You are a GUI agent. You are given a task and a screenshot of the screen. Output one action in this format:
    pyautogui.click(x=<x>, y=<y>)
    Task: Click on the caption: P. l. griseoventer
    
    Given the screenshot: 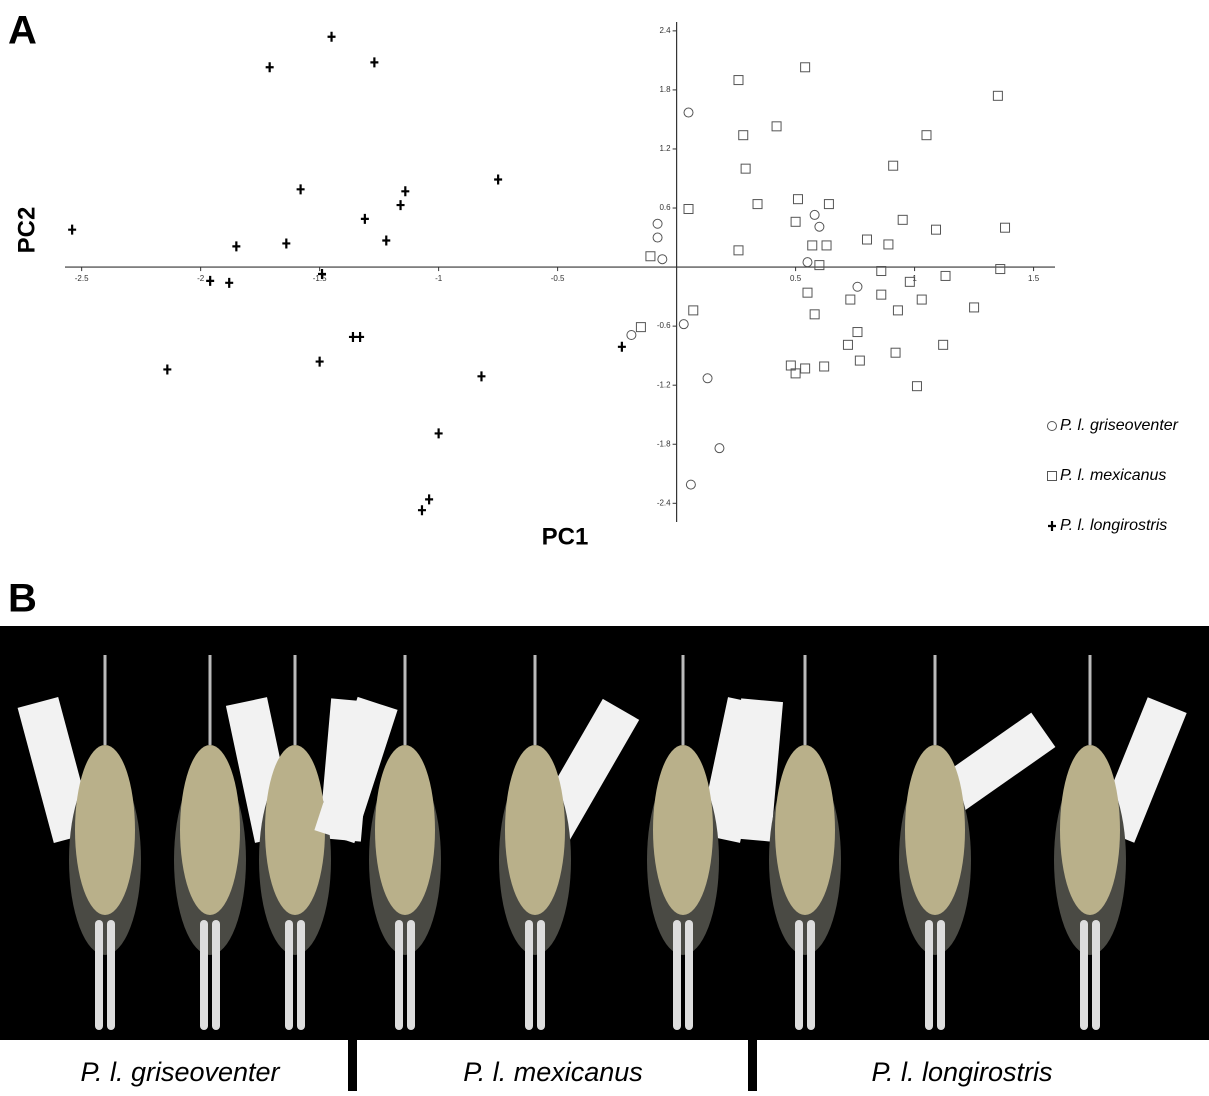 What is the action you would take?
    pyautogui.click(x=180, y=1072)
    